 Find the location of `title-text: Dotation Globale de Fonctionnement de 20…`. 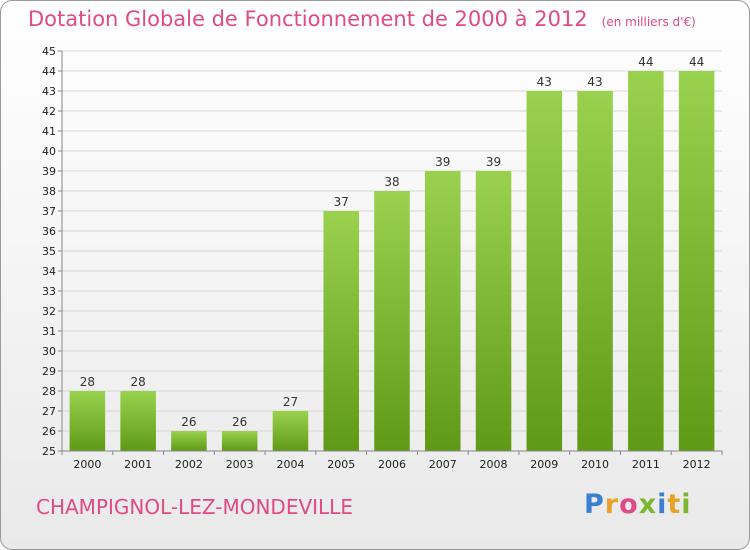

title-text: Dotation Globale de Fonctionnement de 20… is located at coordinates (308, 19).